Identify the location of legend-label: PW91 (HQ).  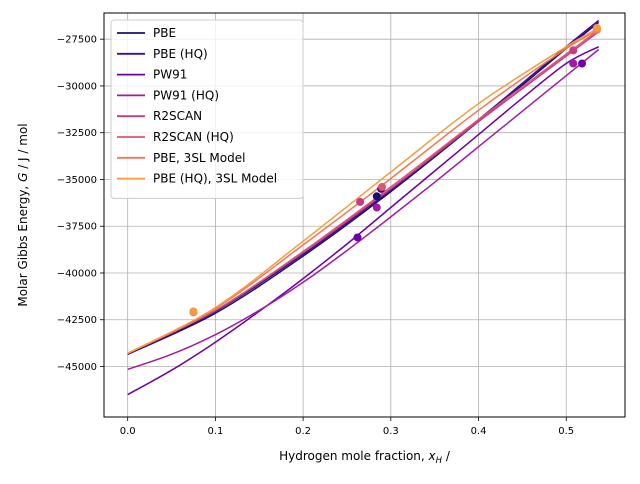
(186, 95).